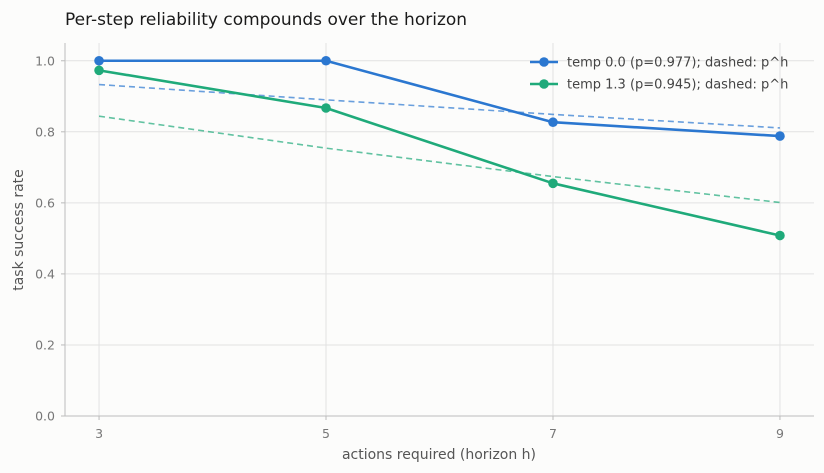  I want to click on x-axis-label: actions required (horizon h), so click(439, 455).